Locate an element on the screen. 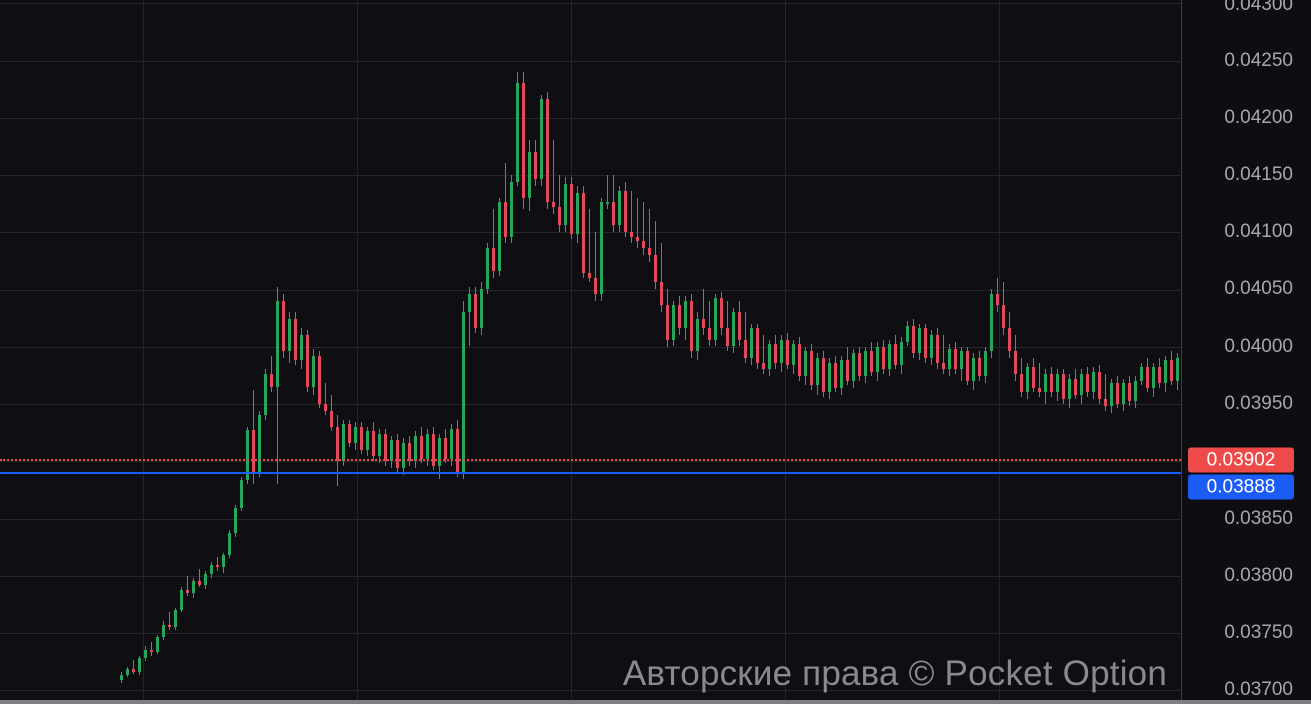 This screenshot has width=1311, height=704. strike-price-line is located at coordinates (590, 473).